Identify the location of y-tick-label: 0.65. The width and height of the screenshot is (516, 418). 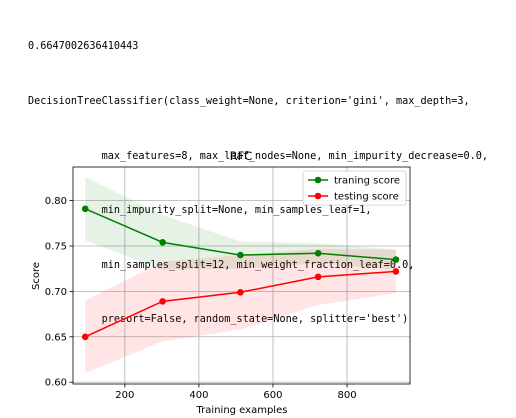
(56, 337).